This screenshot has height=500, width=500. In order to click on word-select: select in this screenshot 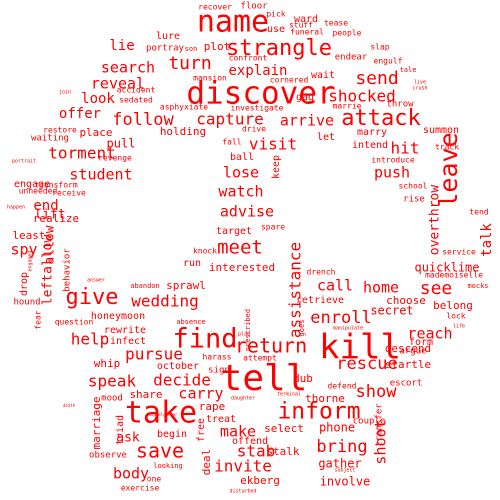, I will do `click(284, 428)`.